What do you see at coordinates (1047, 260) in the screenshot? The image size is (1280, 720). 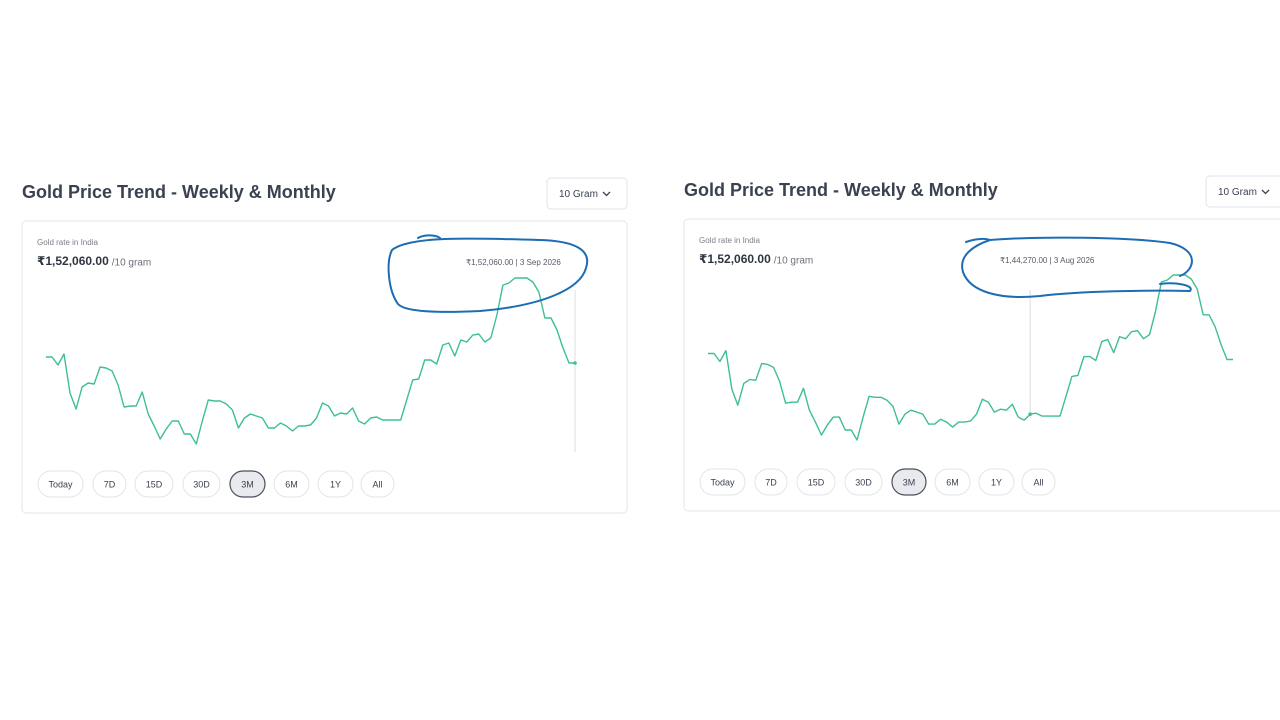 I see `tooltip-text: ₹1,44,270.00 | 3 Aug 2026` at bounding box center [1047, 260].